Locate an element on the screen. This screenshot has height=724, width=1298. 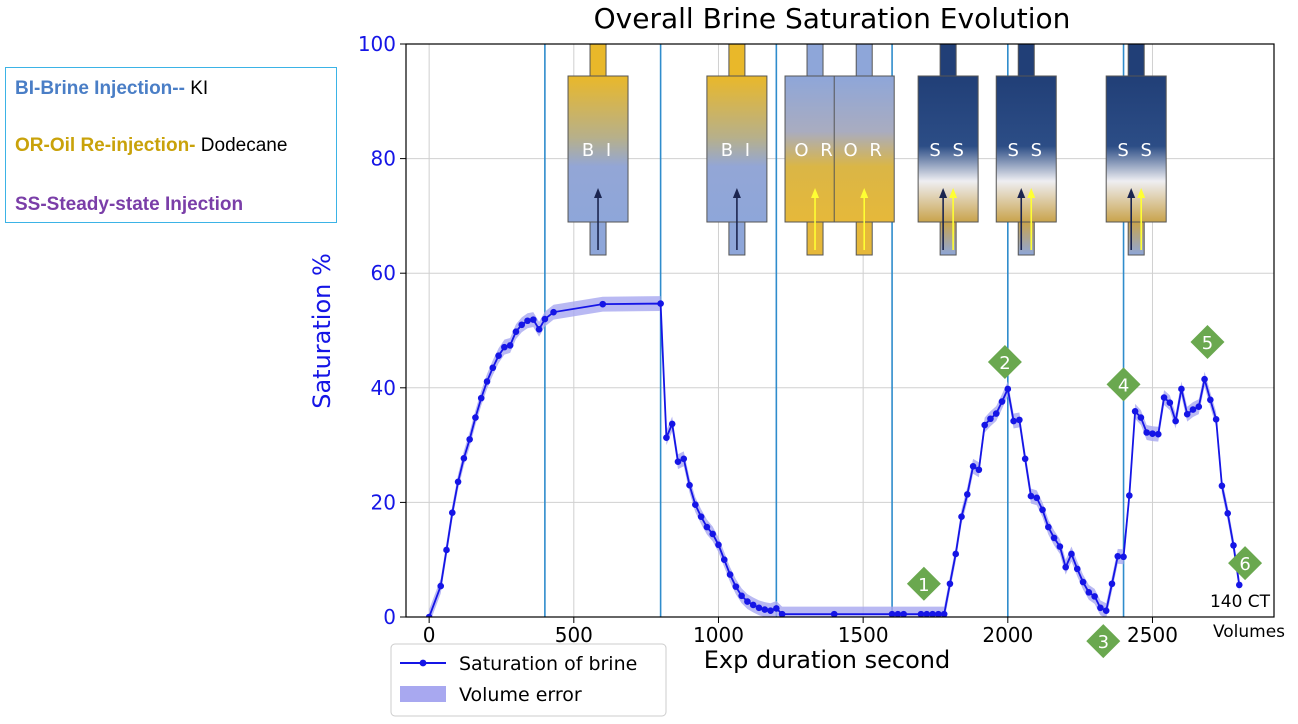
chart-legend: Saturation of brine Volume error is located at coordinates (528, 680).